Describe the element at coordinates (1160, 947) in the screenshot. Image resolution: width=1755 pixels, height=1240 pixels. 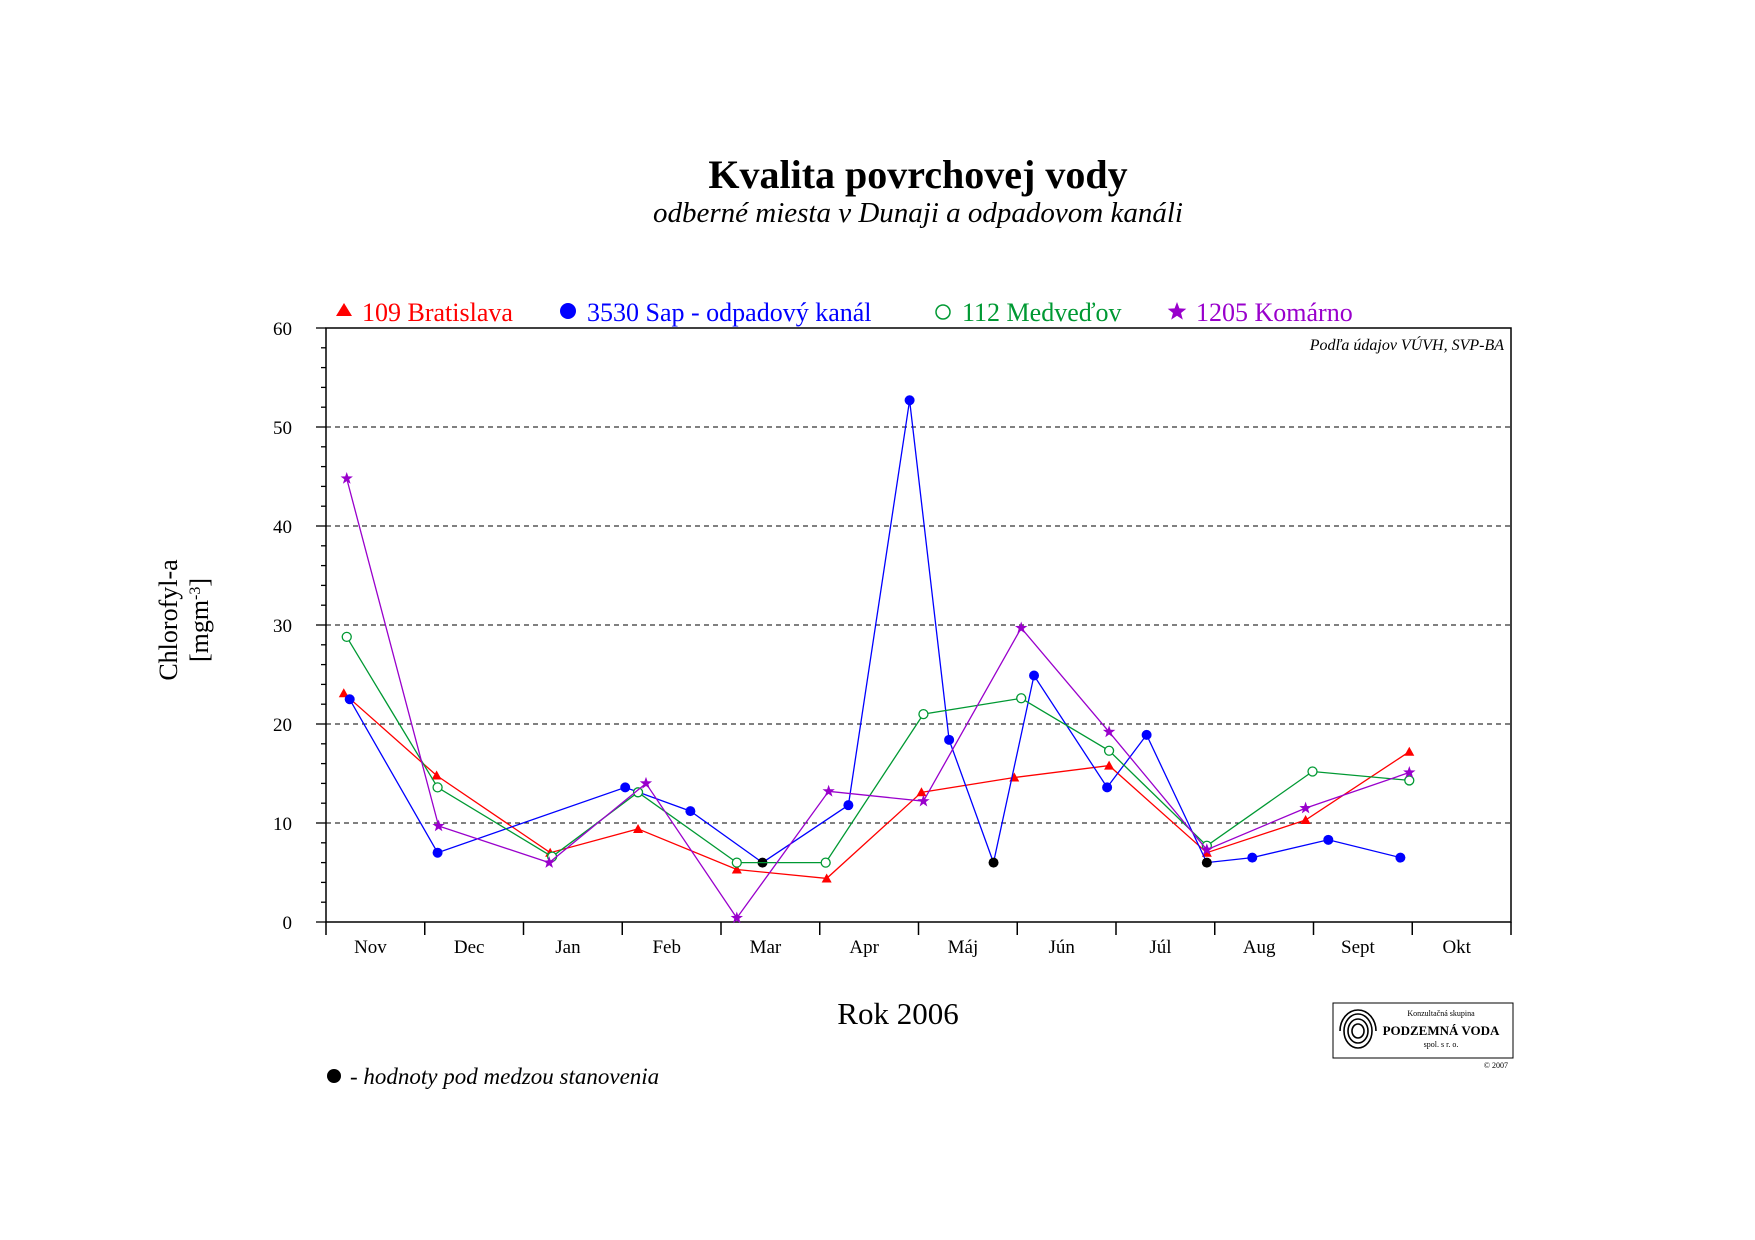
I see `x-tick-label: Júl` at that location.